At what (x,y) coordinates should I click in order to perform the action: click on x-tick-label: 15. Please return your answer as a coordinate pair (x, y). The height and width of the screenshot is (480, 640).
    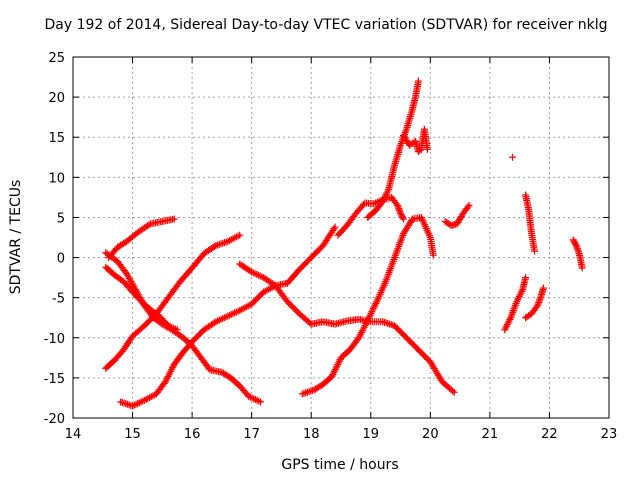
    Looking at the image, I should click on (132, 434).